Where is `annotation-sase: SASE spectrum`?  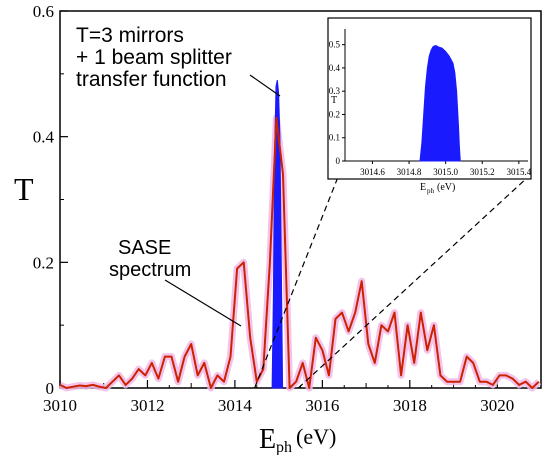 annotation-sase: SASE spectrum is located at coordinates (150, 259).